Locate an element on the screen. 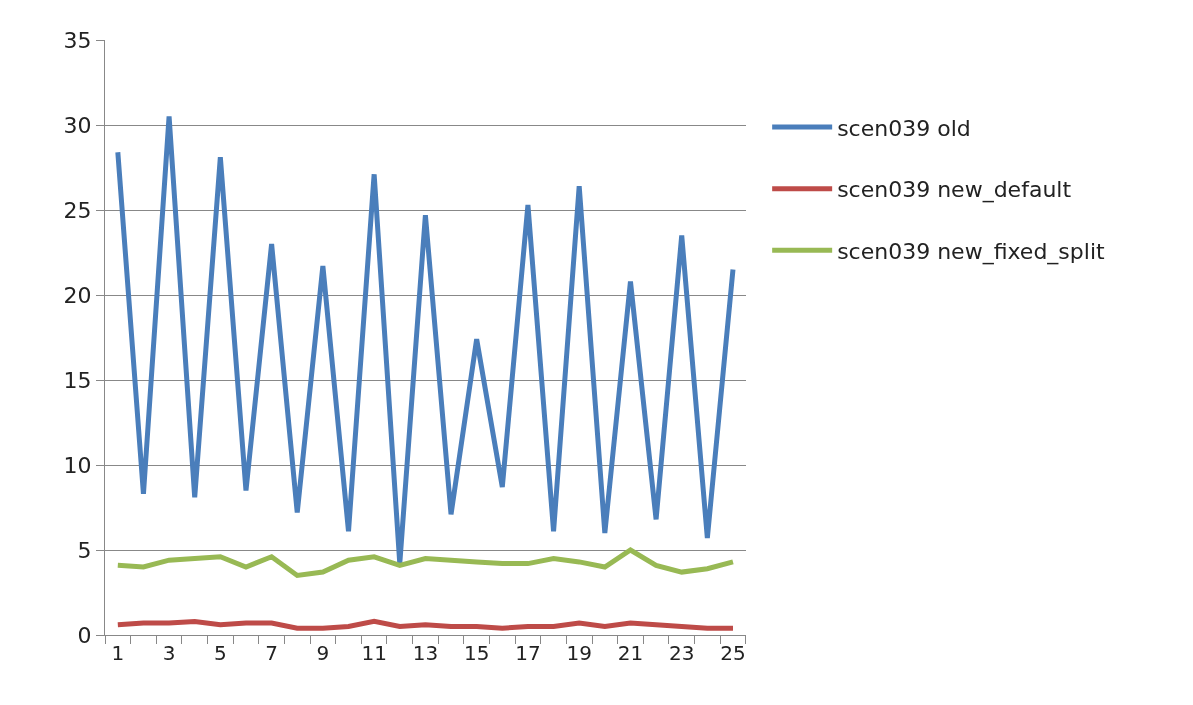  x-tick-label: 17 is located at coordinates (528, 653).